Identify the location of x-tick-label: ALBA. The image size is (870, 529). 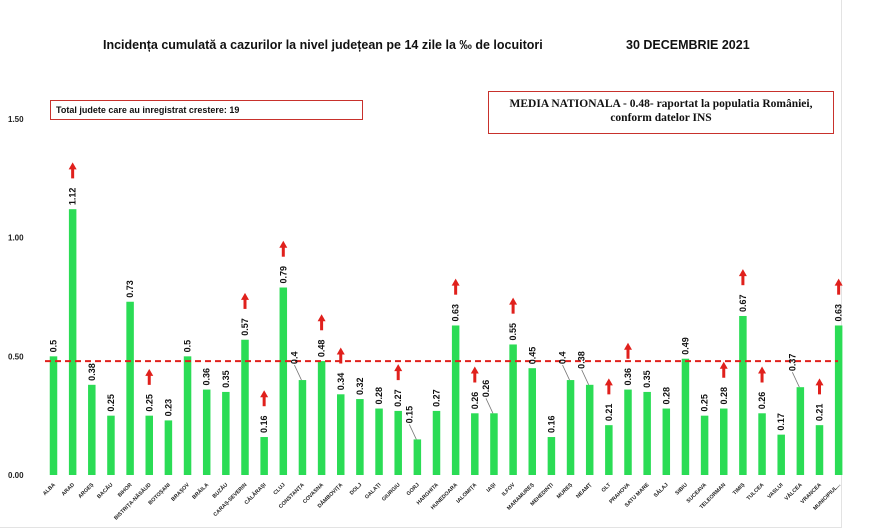
(49, 489).